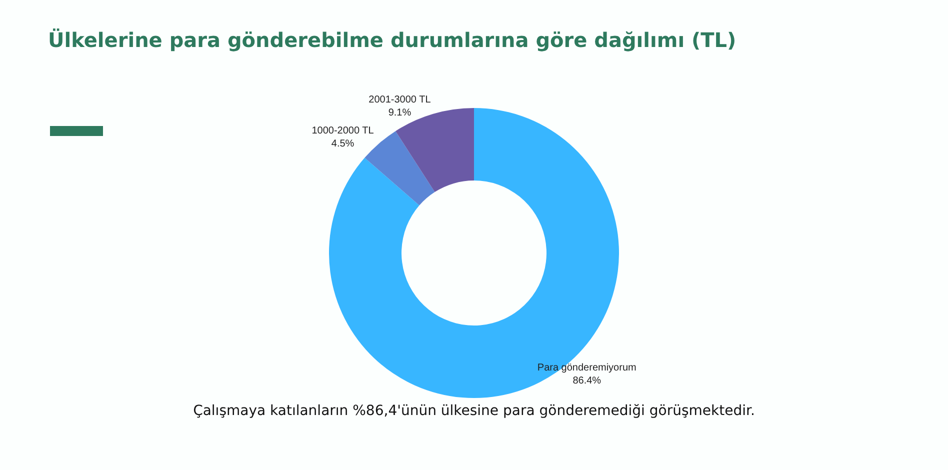 This screenshot has width=948, height=470. I want to click on data-label: 86.4%, so click(587, 380).